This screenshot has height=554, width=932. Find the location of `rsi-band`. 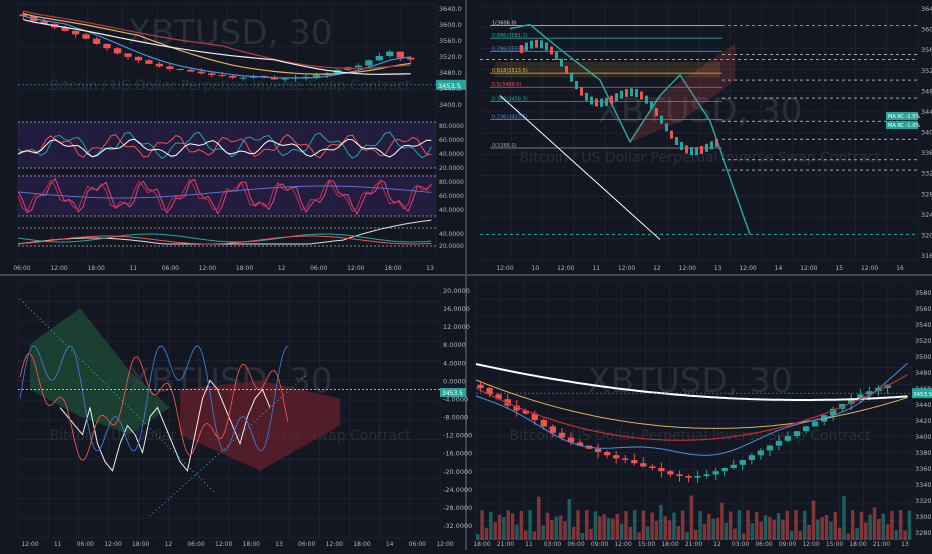

rsi-band is located at coordinates (227, 145).